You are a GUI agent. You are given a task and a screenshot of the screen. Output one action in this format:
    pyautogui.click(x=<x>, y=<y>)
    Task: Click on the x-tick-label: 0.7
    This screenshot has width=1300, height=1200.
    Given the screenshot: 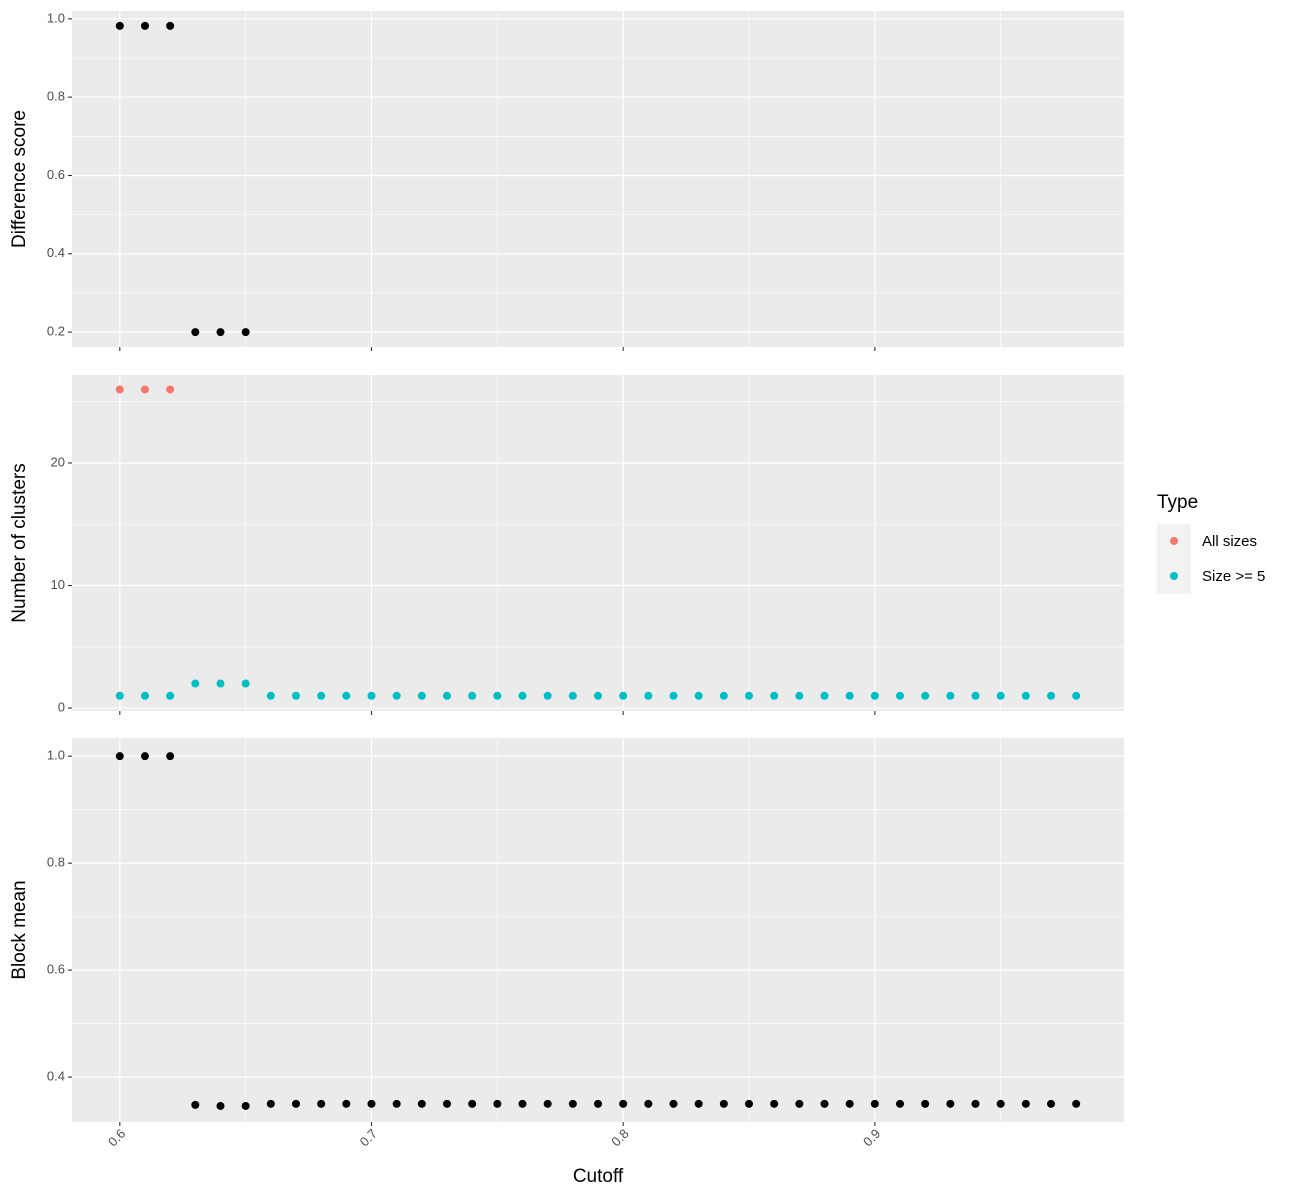 What is the action you would take?
    pyautogui.click(x=368, y=1137)
    